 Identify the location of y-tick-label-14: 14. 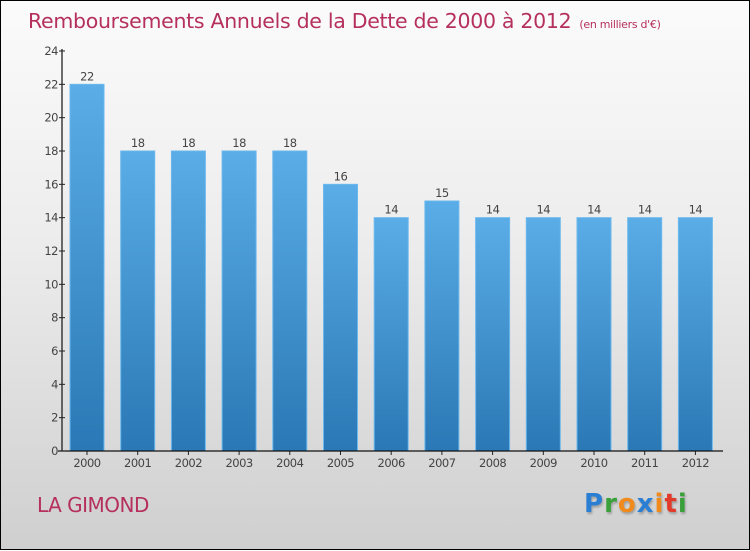
(51, 218).